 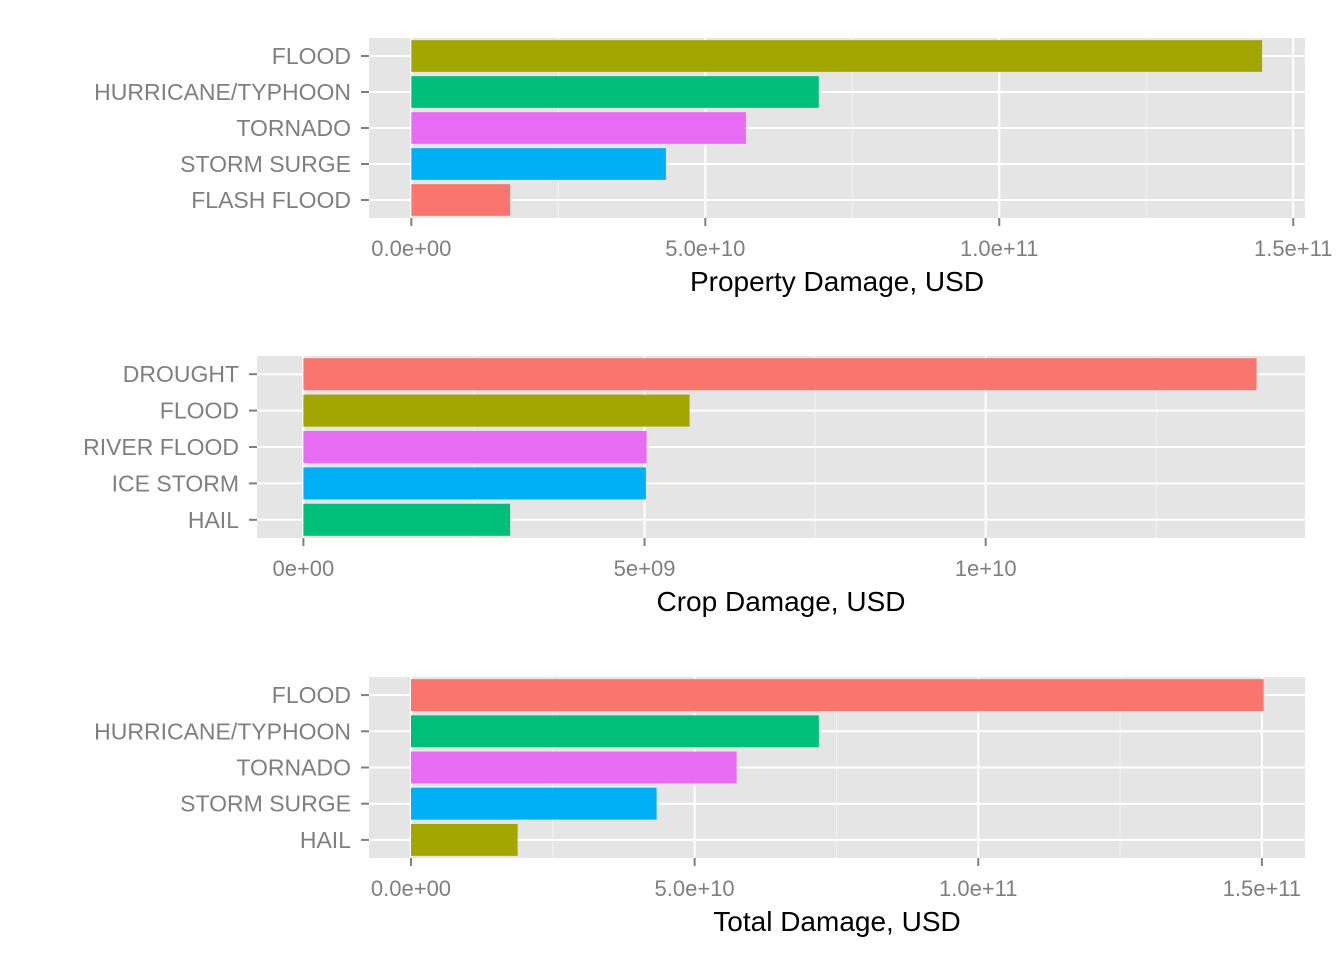 What do you see at coordinates (781, 601) in the screenshot?
I see `x-axis-title-crop: Crop Damage, USD` at bounding box center [781, 601].